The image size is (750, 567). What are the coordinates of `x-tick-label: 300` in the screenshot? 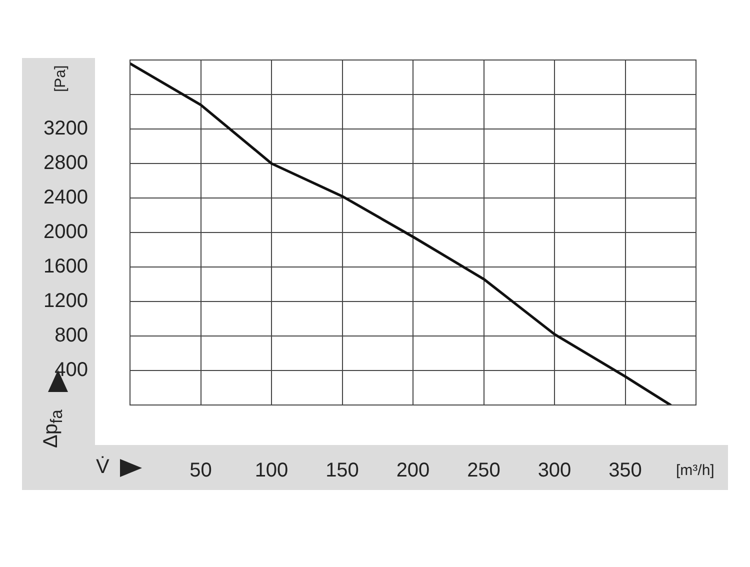 It's located at (555, 471).